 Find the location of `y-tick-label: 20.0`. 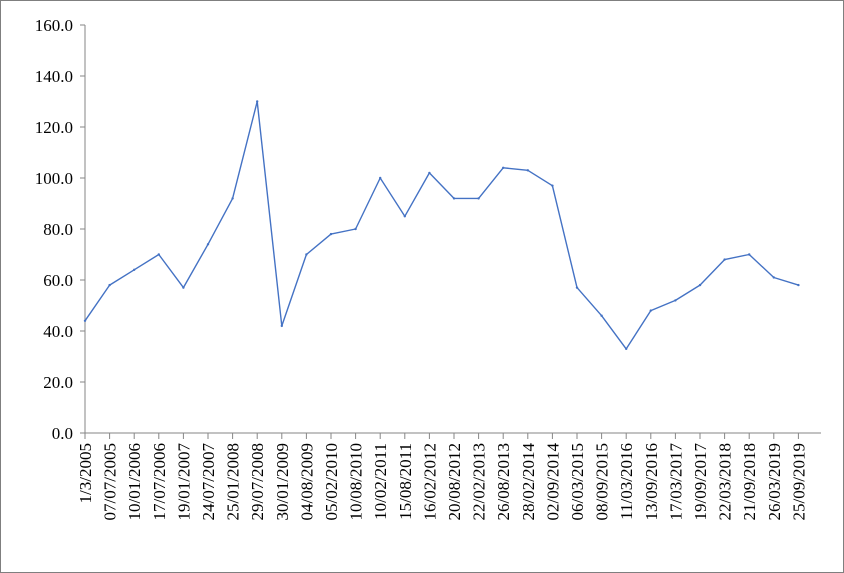

y-tick-label: 20.0 is located at coordinates (58, 382).